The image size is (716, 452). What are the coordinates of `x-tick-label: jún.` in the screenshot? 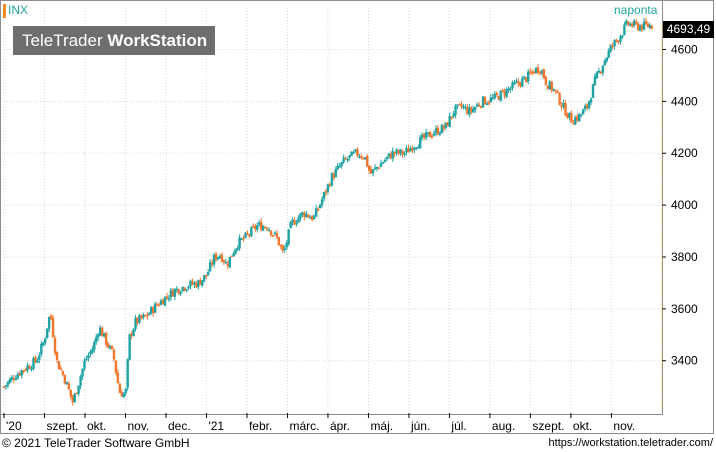 It's located at (420, 426).